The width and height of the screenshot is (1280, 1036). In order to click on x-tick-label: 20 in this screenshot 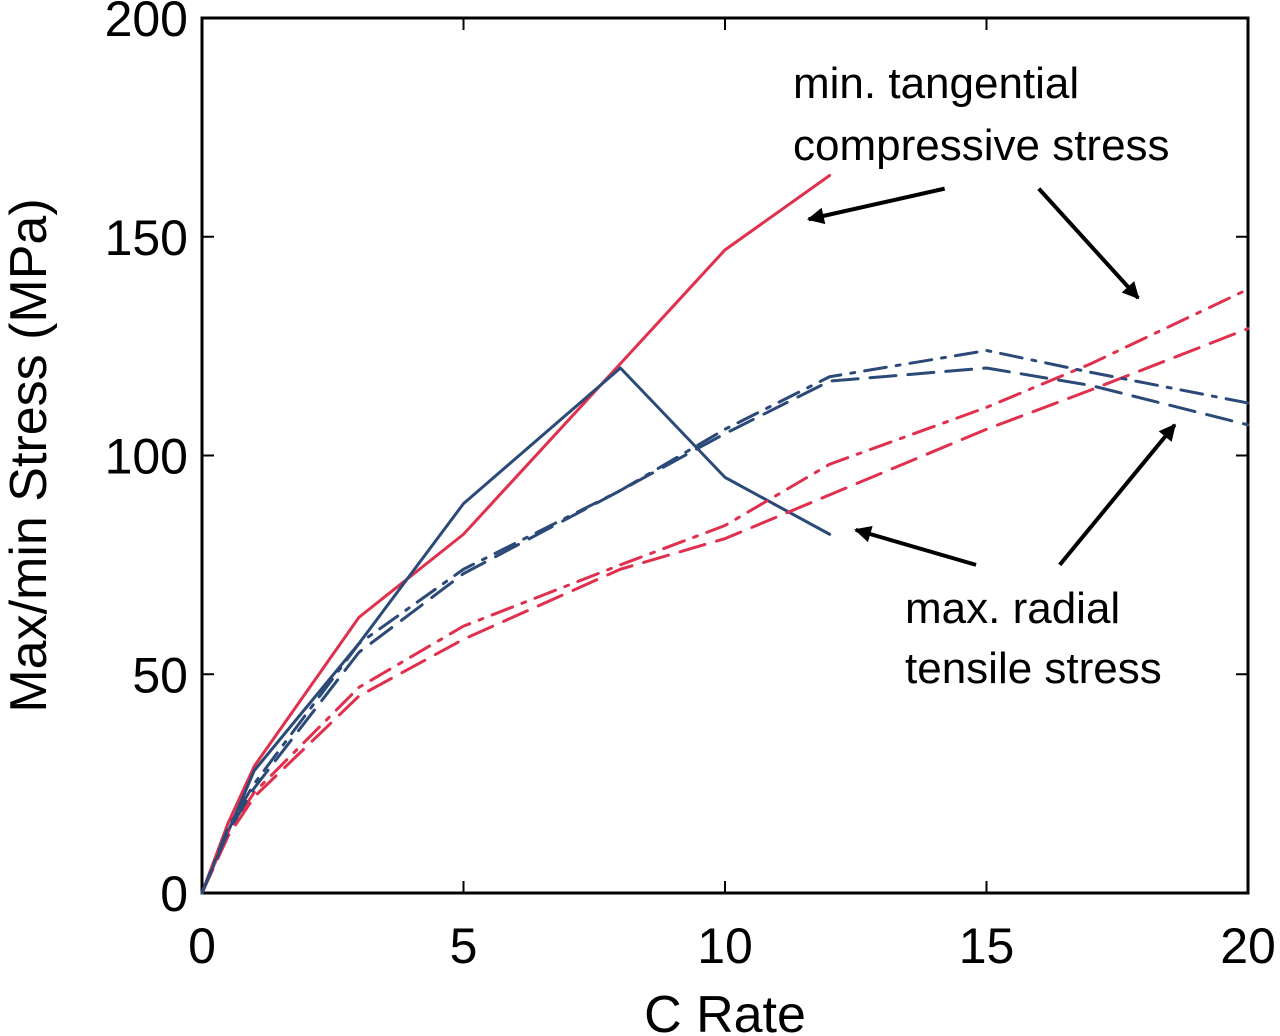, I will do `click(1248, 946)`.